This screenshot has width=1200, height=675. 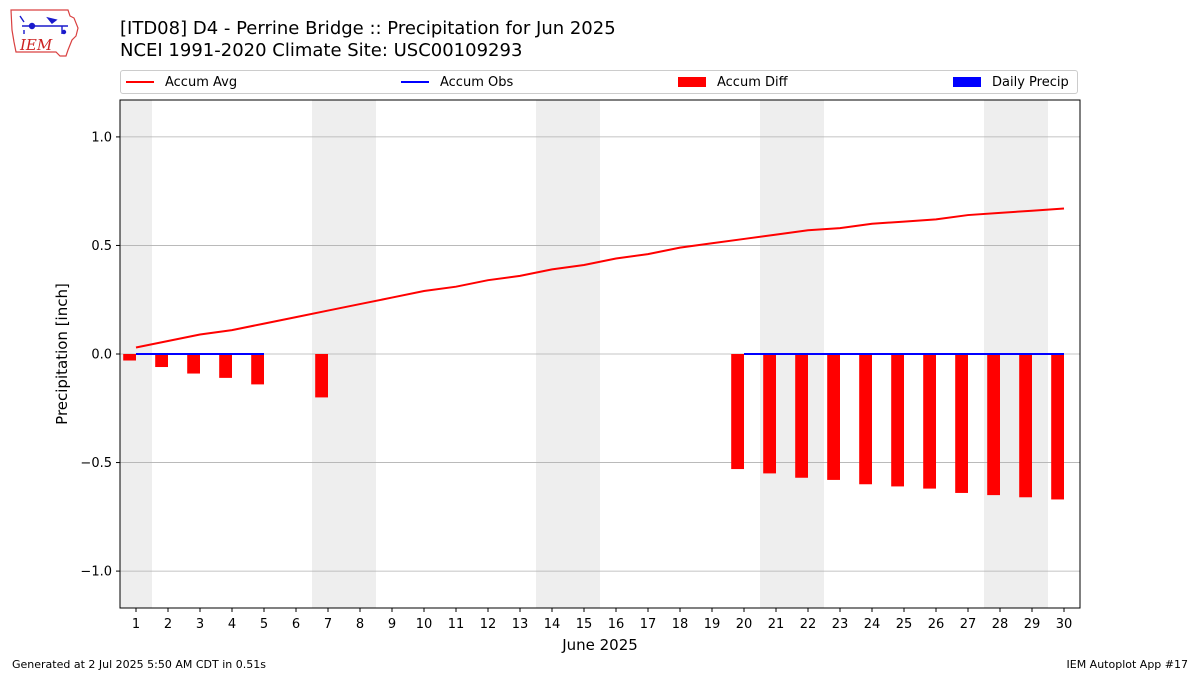 What do you see at coordinates (692, 82) in the screenshot?
I see `legend-swatch-accum-diff` at bounding box center [692, 82].